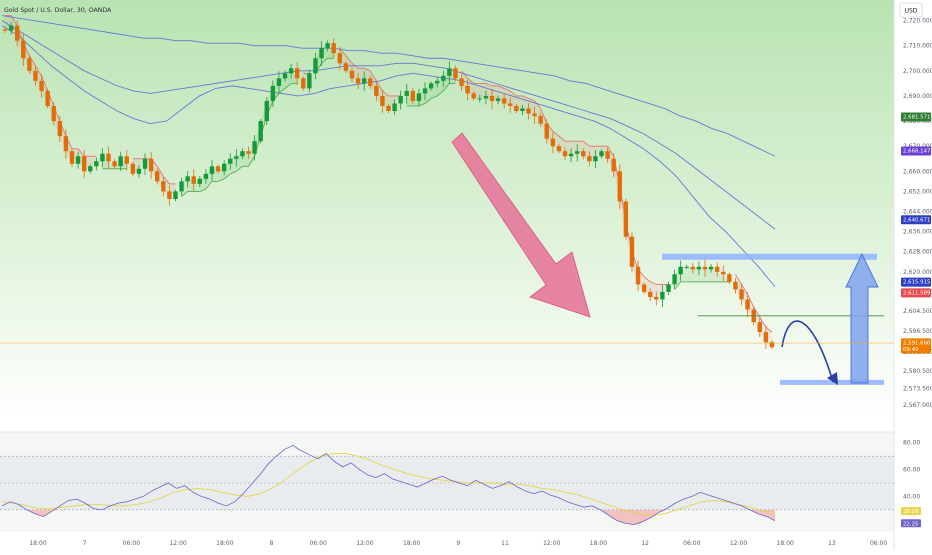 The width and height of the screenshot is (932, 555). I want to click on rsi-moving-average, so click(388, 484).